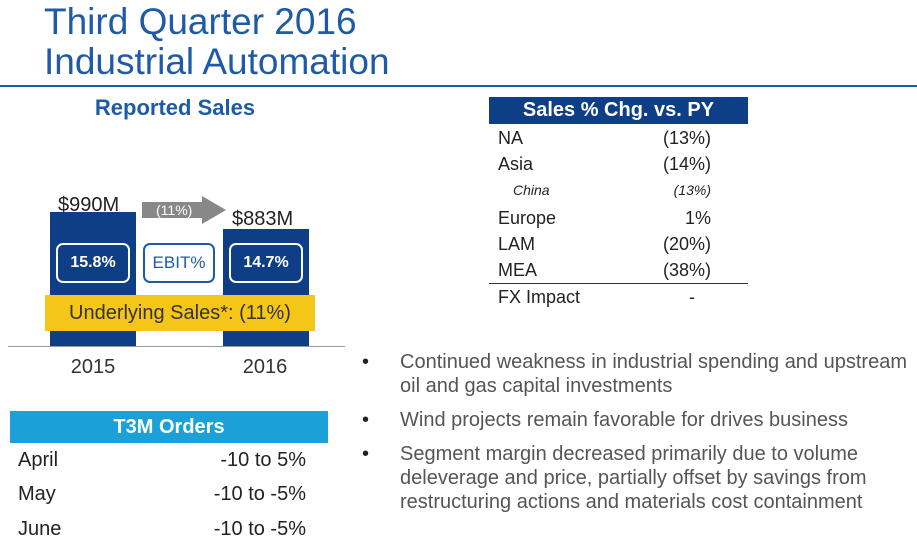 This screenshot has height=548, width=917. Describe the element at coordinates (618, 167) in the screenshot. I see `table-row: Asia (14%)` at that location.